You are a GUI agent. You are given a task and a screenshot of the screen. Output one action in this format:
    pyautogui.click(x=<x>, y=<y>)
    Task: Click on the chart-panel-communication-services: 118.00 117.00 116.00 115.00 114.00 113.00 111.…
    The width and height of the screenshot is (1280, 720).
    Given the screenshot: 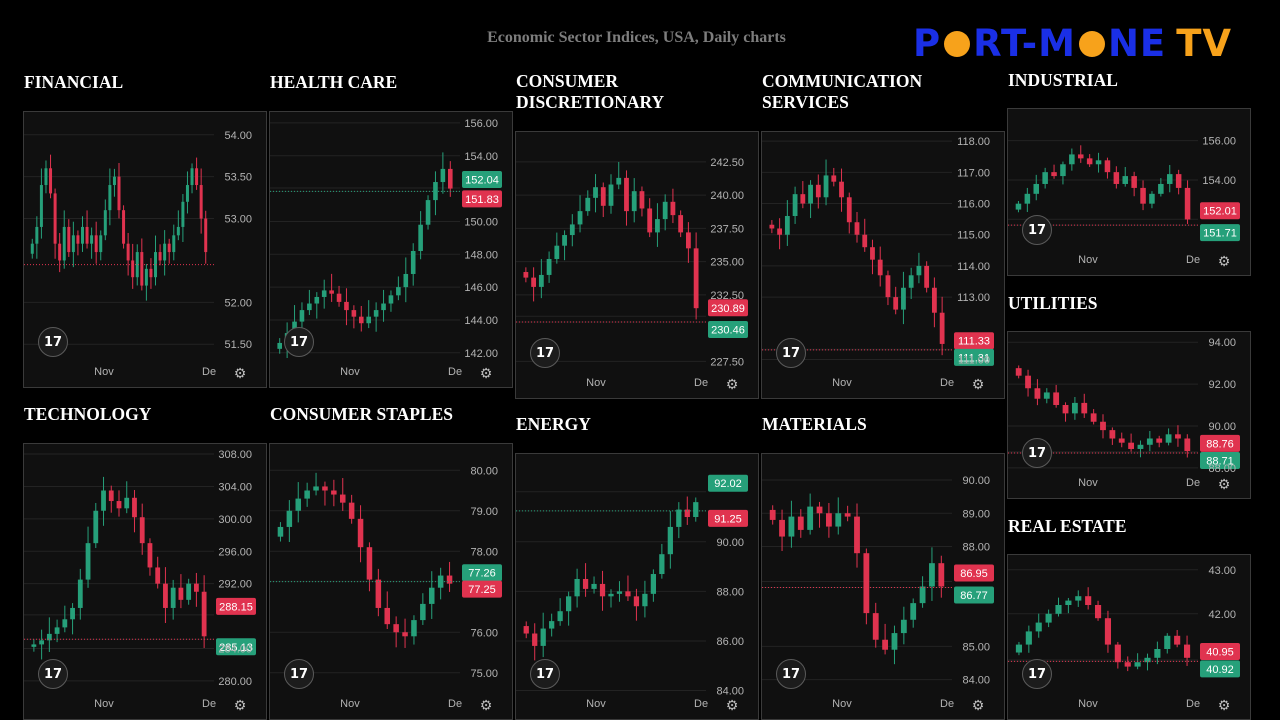 What is the action you would take?
    pyautogui.click(x=883, y=265)
    